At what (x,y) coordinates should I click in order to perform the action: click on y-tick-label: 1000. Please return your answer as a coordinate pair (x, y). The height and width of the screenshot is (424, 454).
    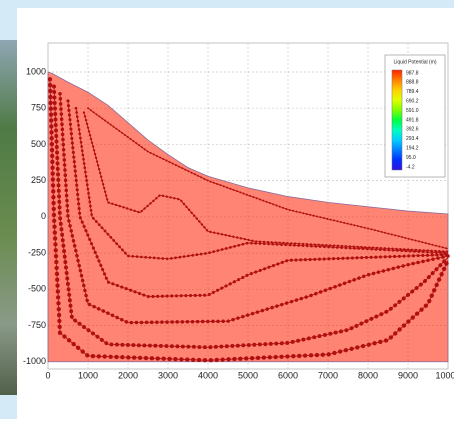
    Looking at the image, I should click on (36, 71).